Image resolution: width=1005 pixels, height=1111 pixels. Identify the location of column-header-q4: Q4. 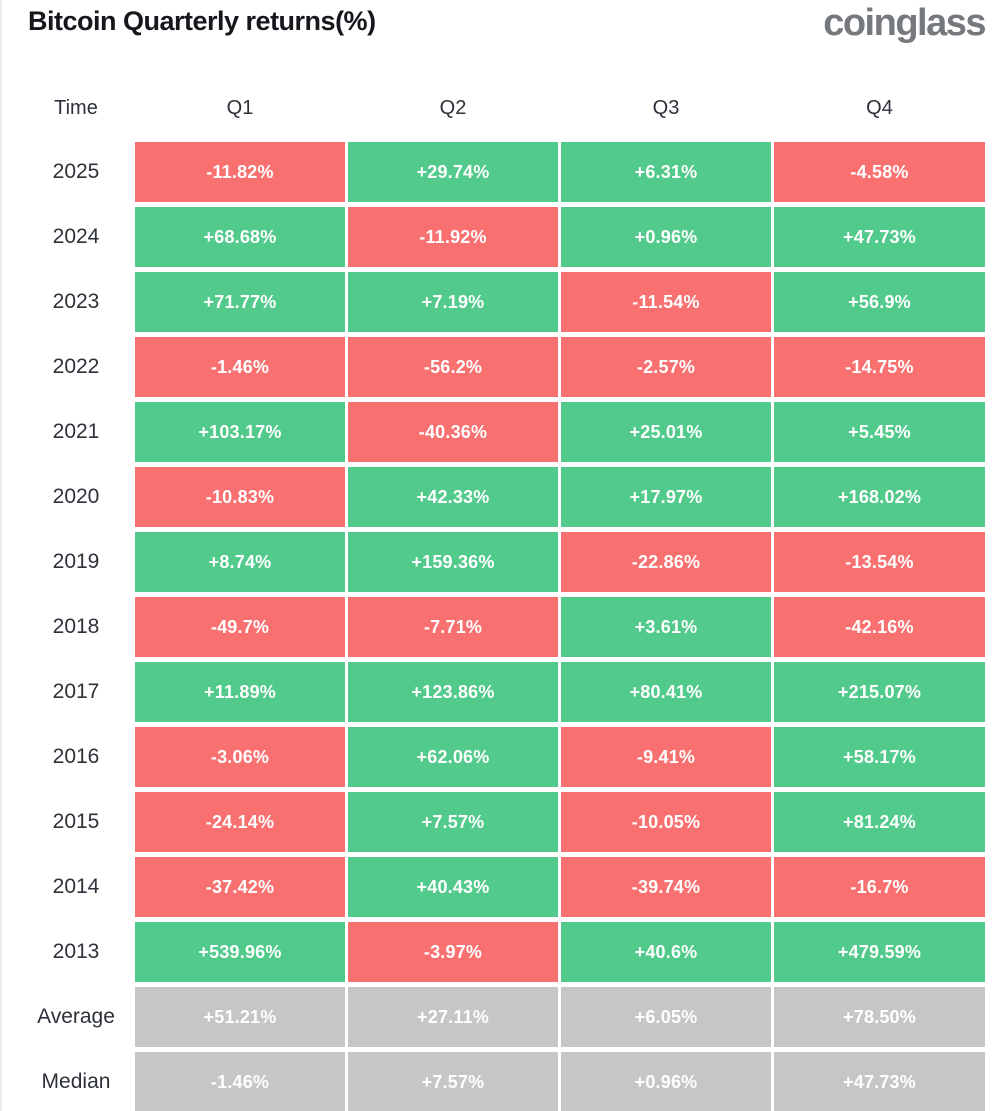
(879, 108).